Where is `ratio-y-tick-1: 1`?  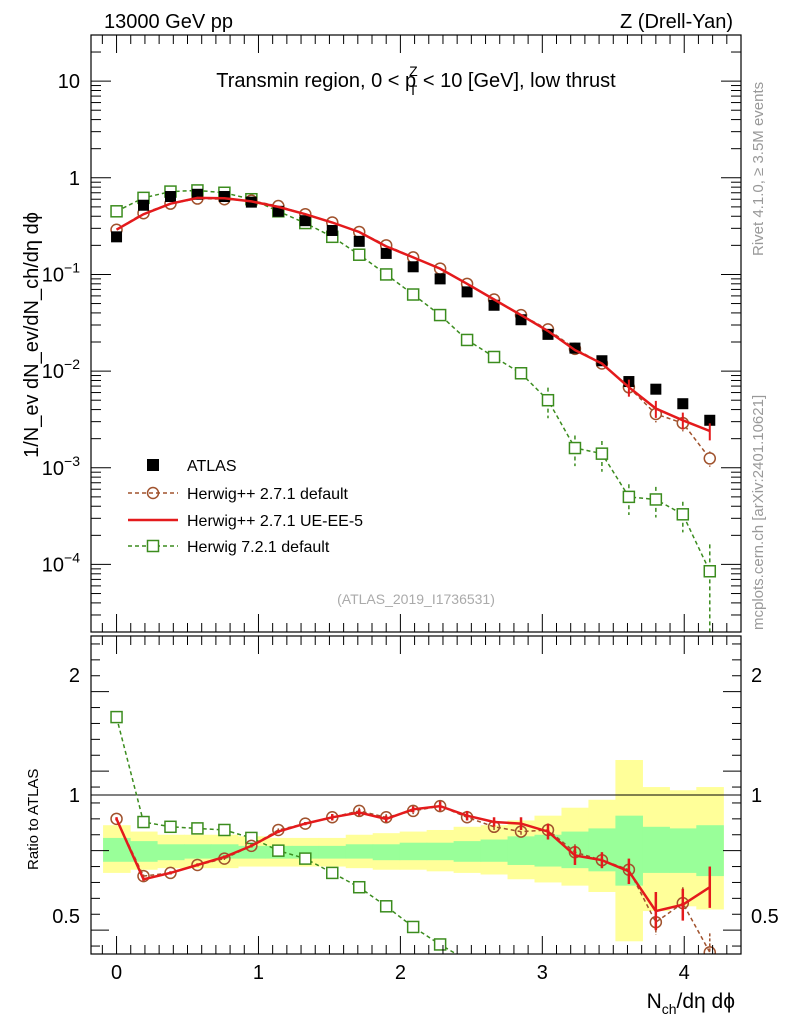 ratio-y-tick-1: 1 is located at coordinates (74, 796).